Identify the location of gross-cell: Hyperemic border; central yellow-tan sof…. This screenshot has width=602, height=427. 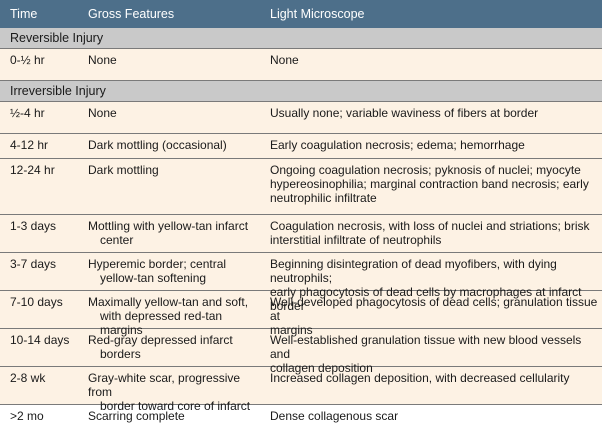
(169, 273).